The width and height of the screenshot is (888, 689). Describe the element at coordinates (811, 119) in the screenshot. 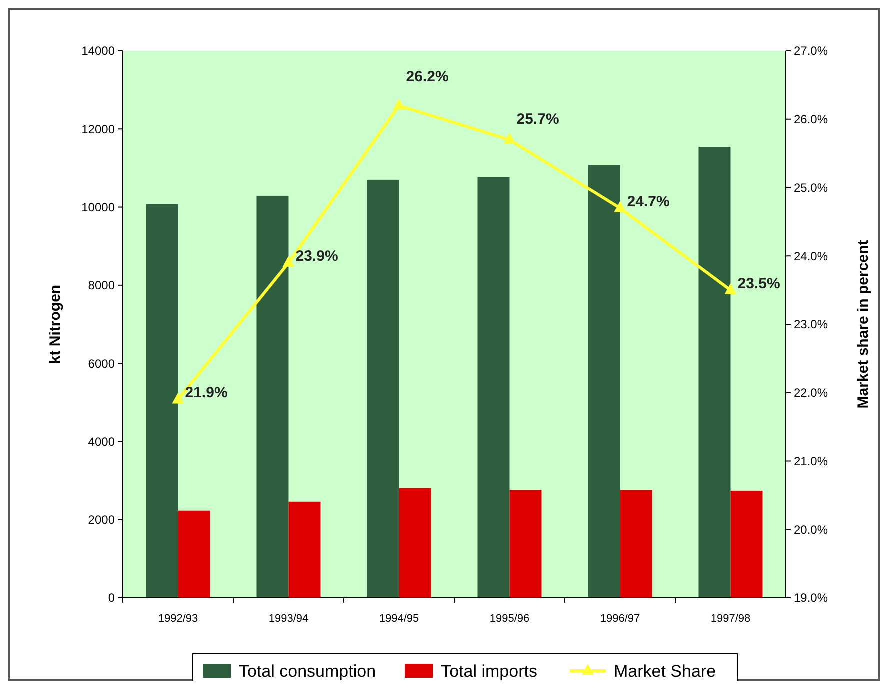

I see `y2-tick-label: 26.0%` at that location.